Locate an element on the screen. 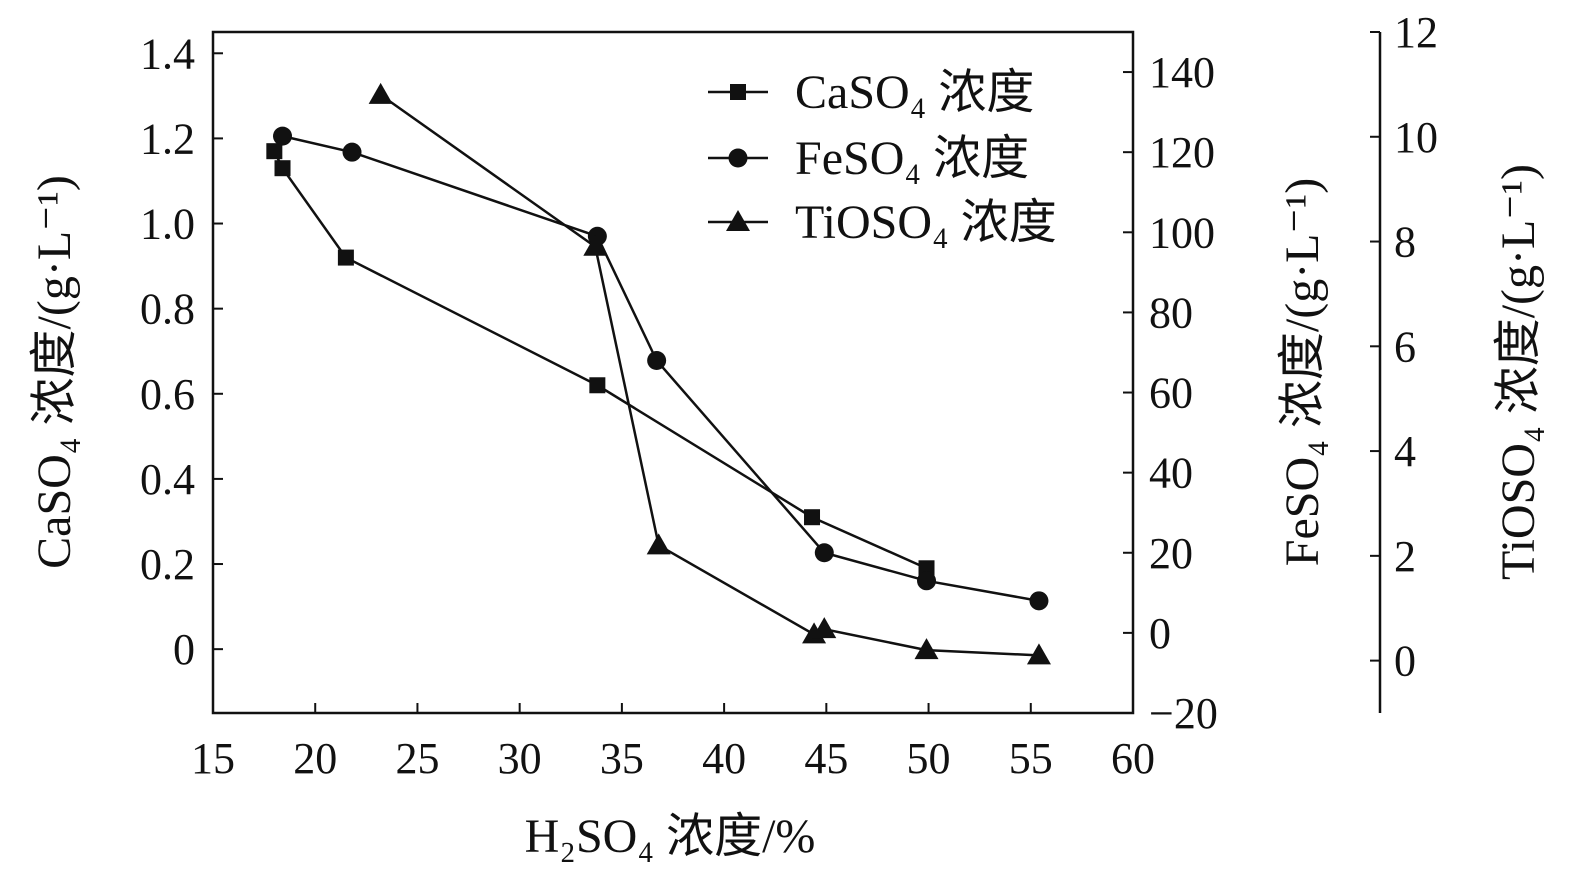  right-y-axis-1-ticks: −20 0 20 40 60 80 100 120 140 is located at coordinates (1170, 393).